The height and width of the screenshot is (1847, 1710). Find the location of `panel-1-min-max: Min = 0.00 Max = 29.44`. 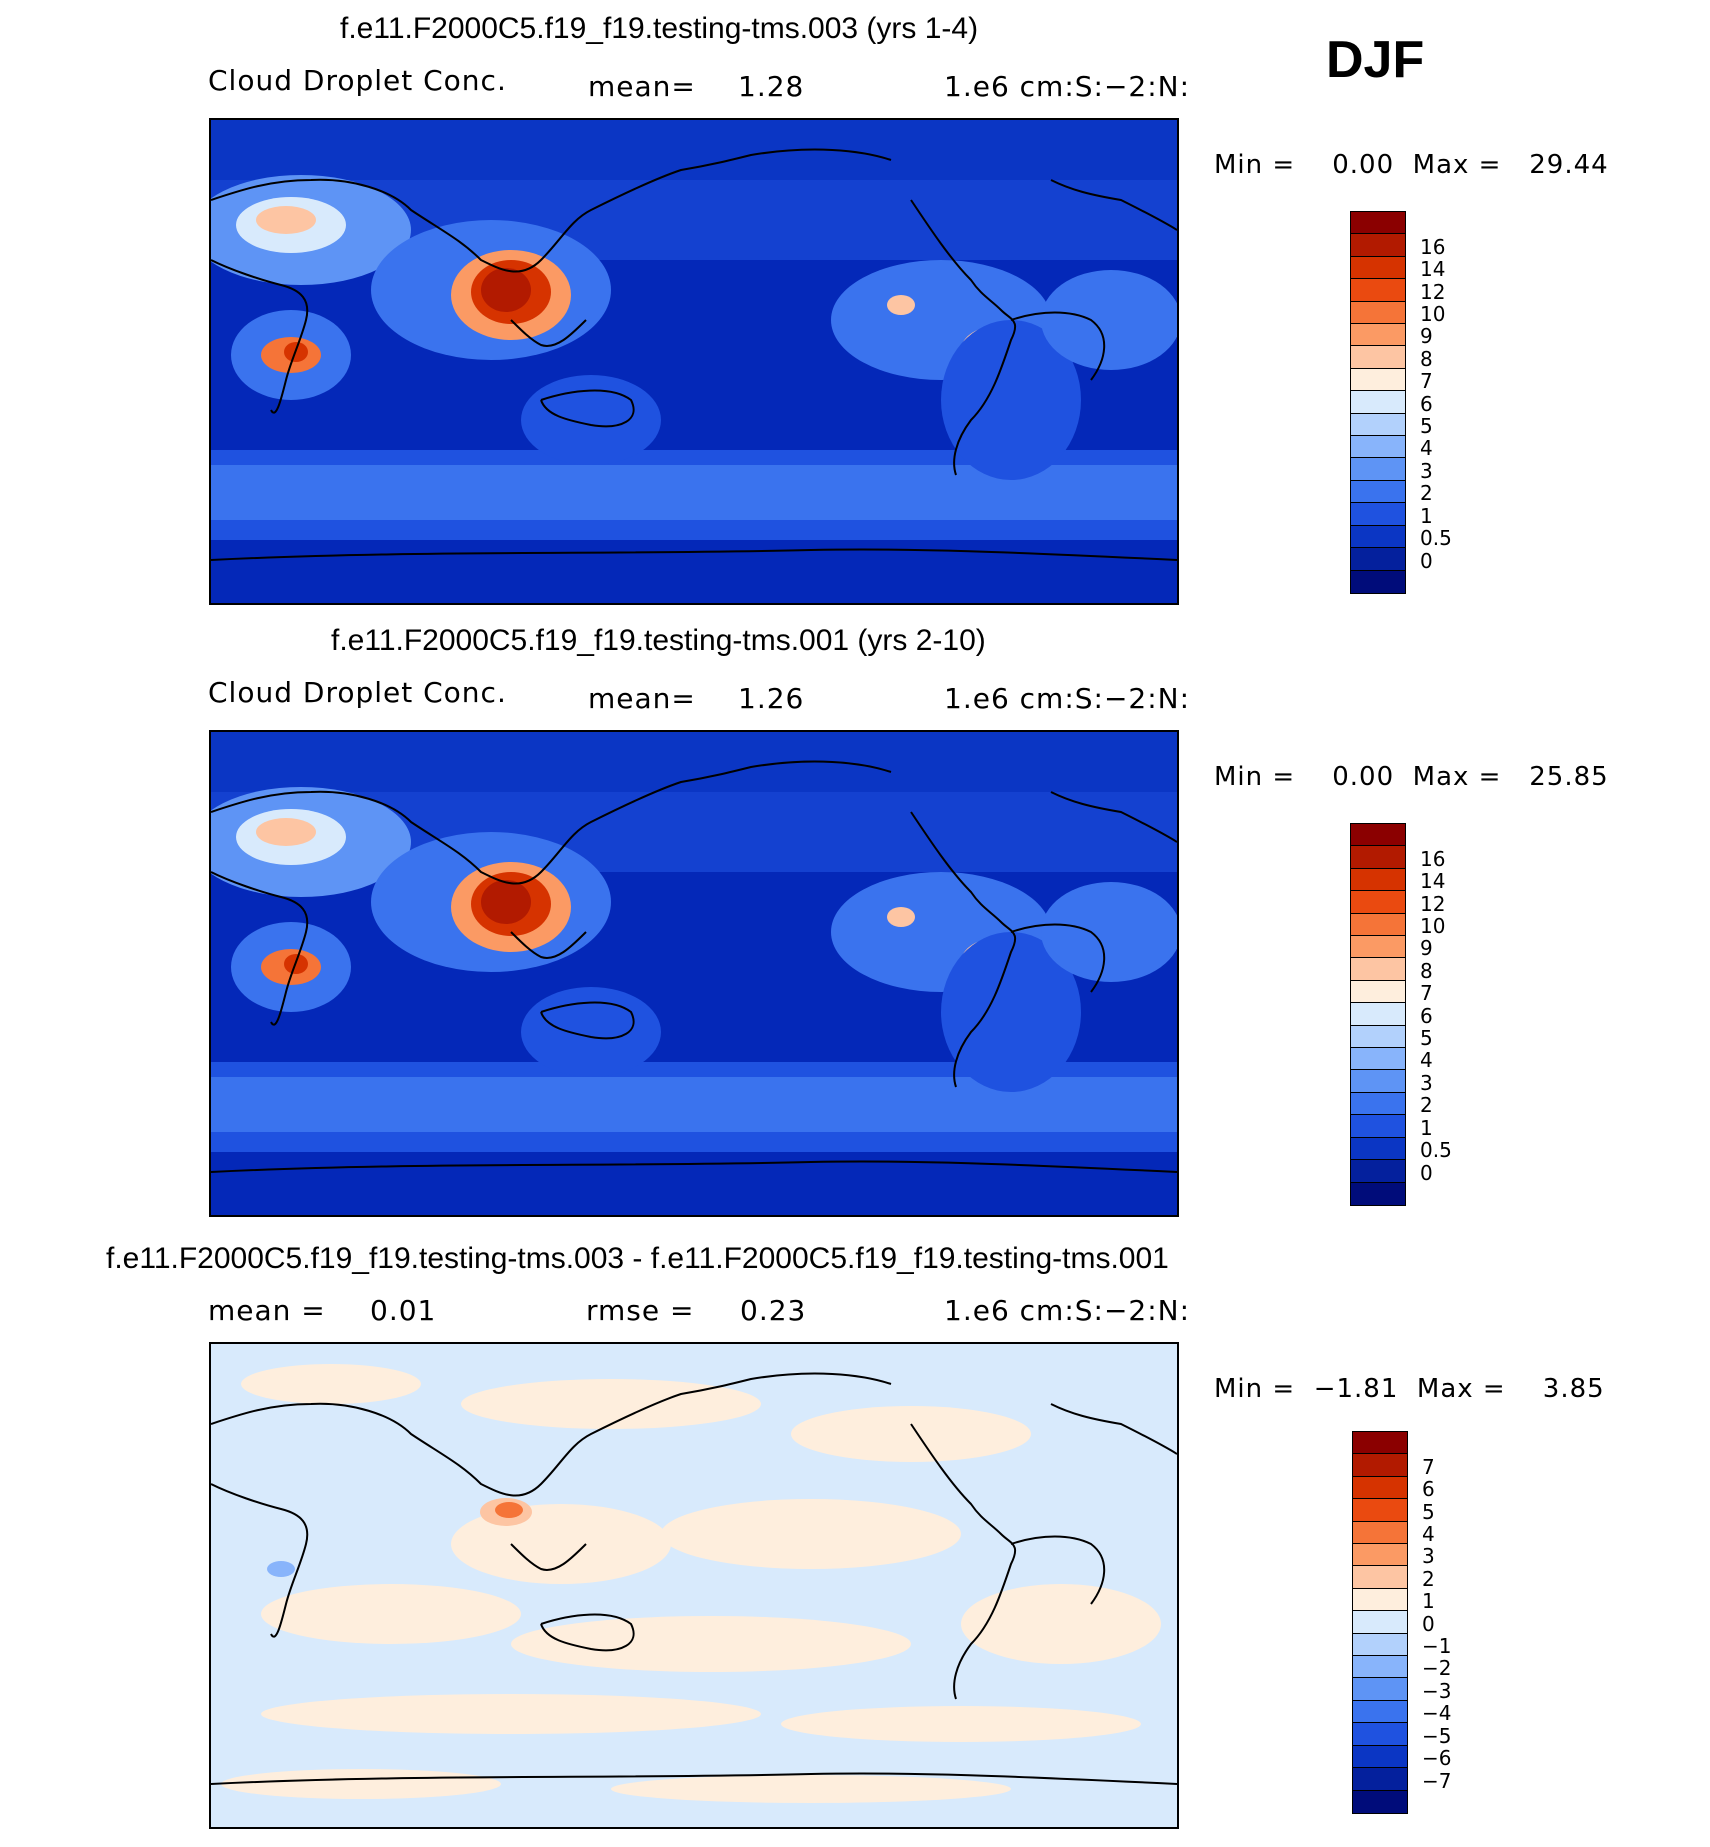

panel-1-min-max: Min = 0.00 Max = 29.44 is located at coordinates (1411, 165).